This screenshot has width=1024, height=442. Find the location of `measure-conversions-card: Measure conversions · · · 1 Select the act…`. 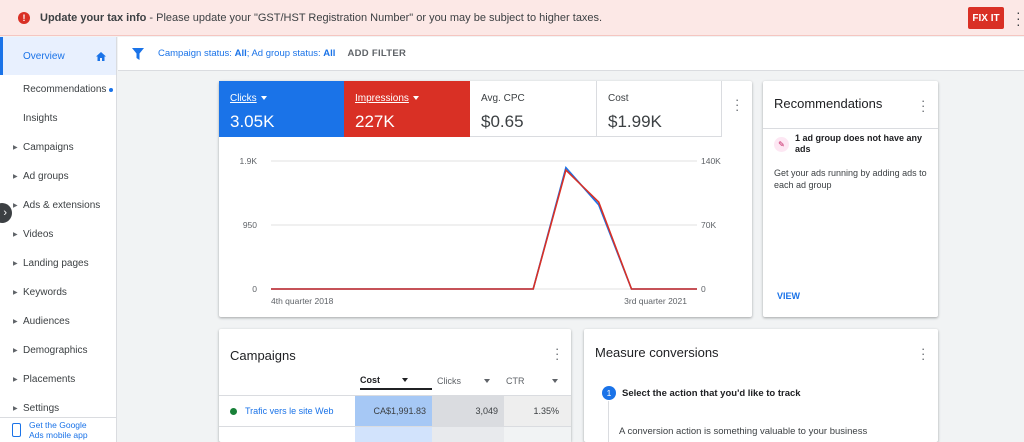

measure-conversions-card: Measure conversions · · · 1 Select the act… is located at coordinates (761, 385).